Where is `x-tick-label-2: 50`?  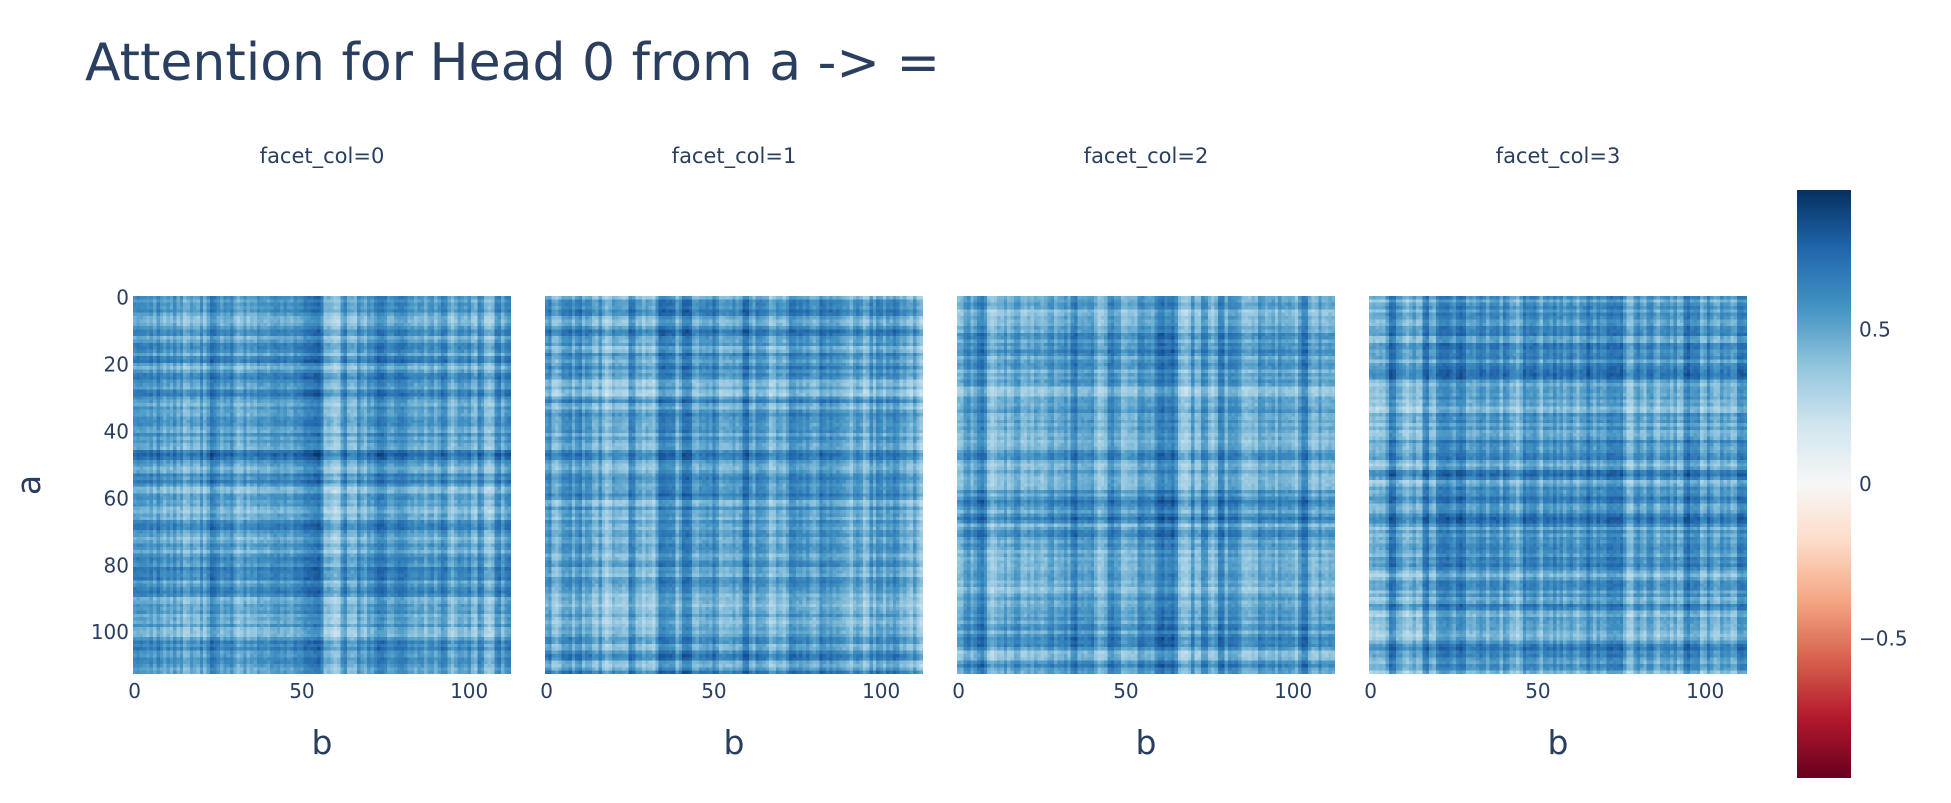
x-tick-label-2: 50 is located at coordinates (1125, 691).